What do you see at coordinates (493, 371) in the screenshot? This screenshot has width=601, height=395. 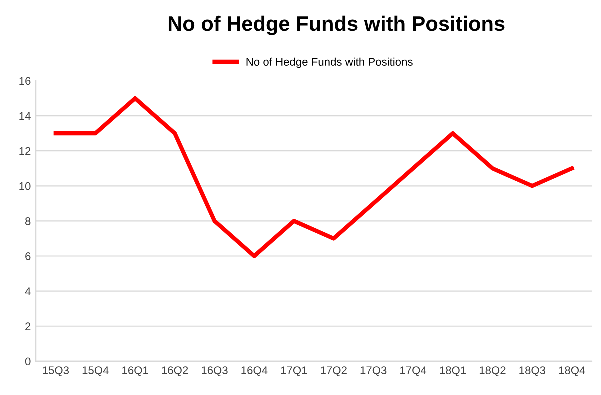 I see `x-tick-label: 18Q2` at bounding box center [493, 371].